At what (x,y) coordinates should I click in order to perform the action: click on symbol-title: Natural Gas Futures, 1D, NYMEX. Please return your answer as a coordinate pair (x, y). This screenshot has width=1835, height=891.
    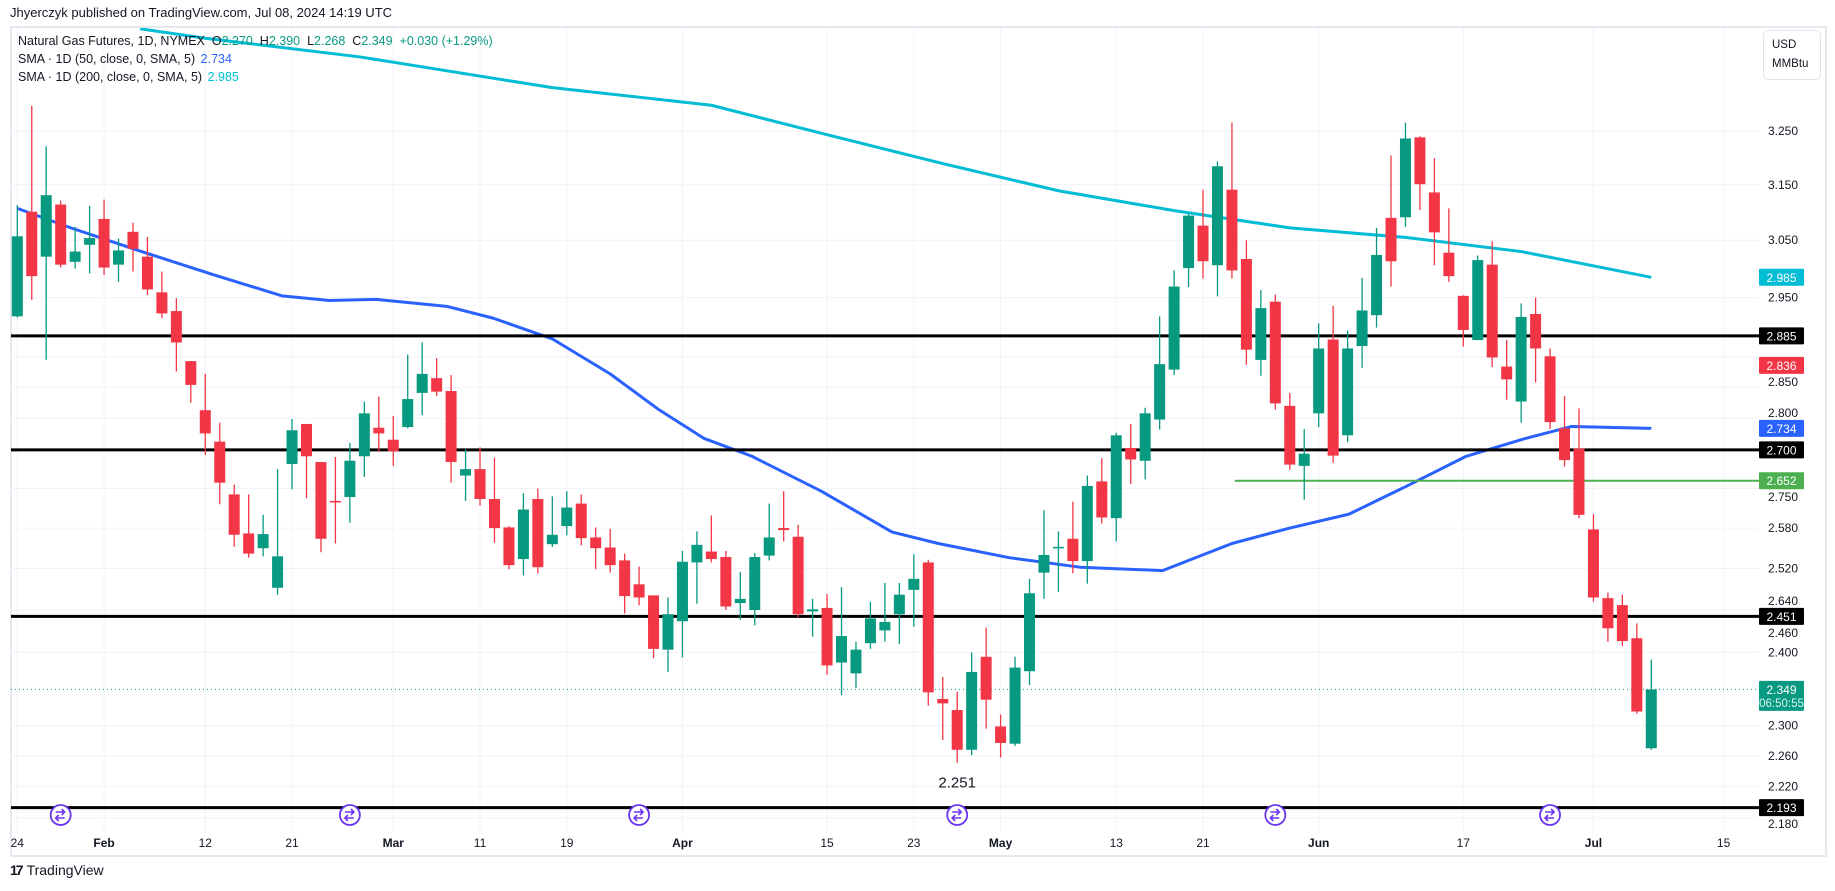
    Looking at the image, I should click on (111, 41).